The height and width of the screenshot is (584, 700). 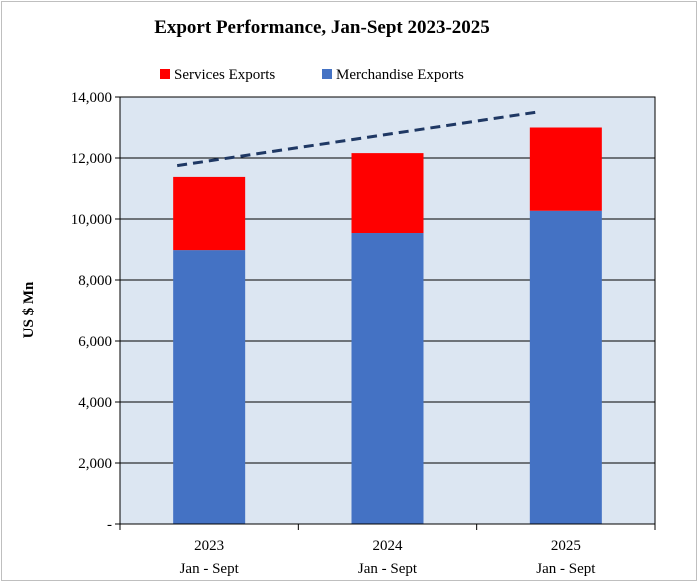 I want to click on y-axis-ticks: - 2,000 4,000 6,000 8,000 10,000 12,000 14,000, so click(x=95, y=311).